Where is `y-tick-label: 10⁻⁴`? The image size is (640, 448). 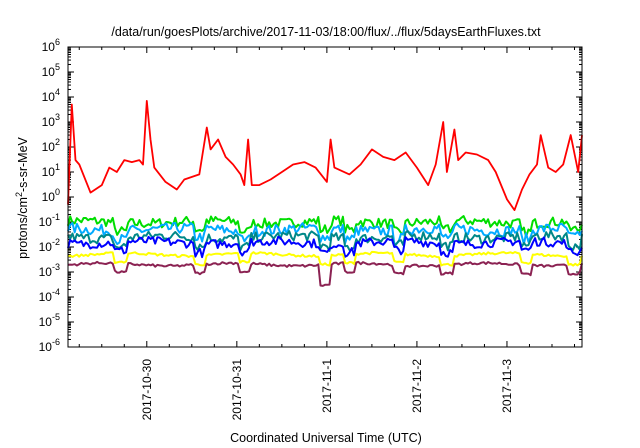 y-tick-label: 10⁻⁴ is located at coordinates (49, 295).